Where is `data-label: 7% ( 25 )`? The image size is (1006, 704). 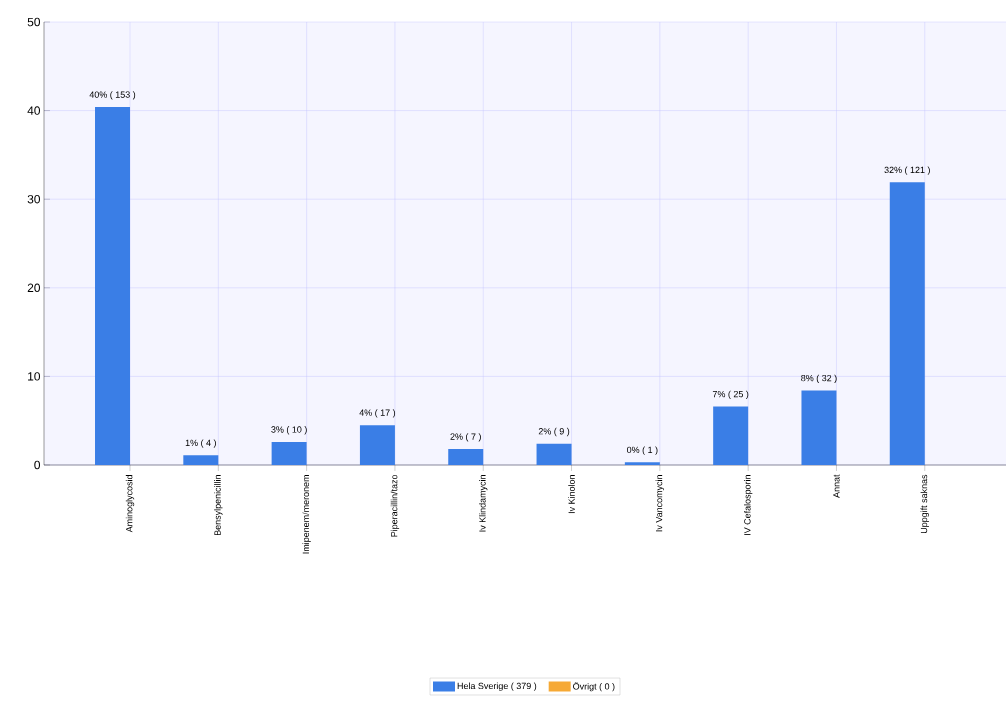
data-label: 7% ( 25 ) is located at coordinates (730, 395).